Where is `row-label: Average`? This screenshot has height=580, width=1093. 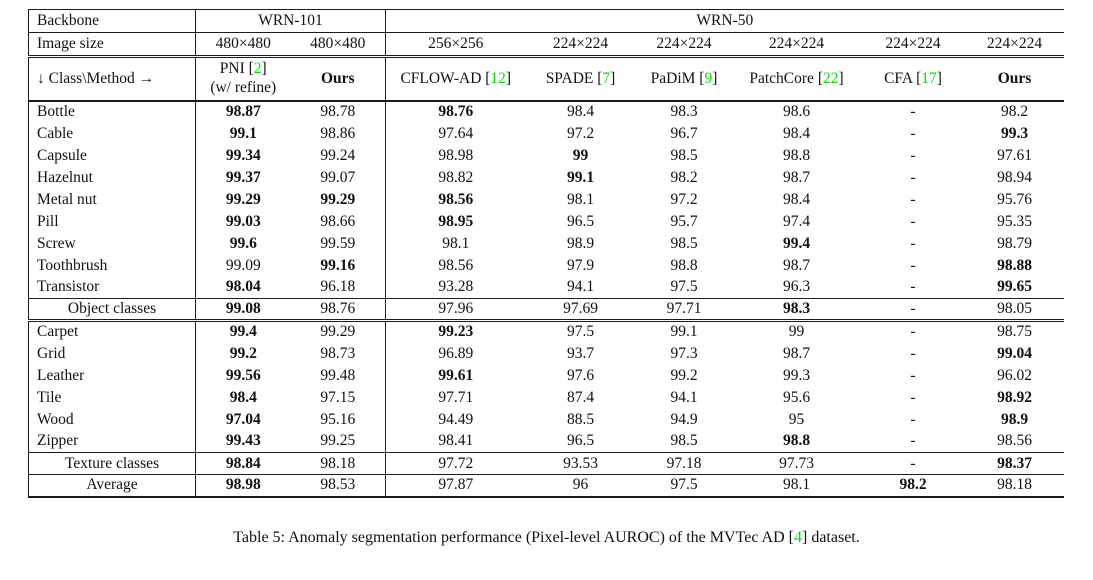 row-label: Average is located at coordinates (112, 485).